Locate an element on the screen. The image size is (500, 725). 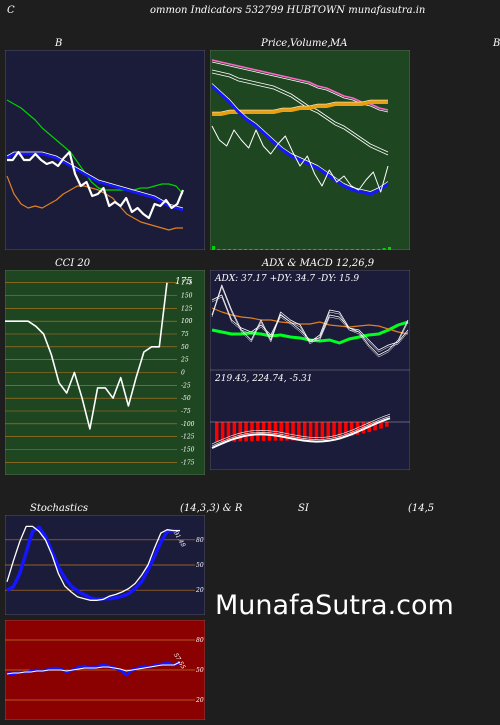
volume-label: Volume, is located at coordinates (310, 43).